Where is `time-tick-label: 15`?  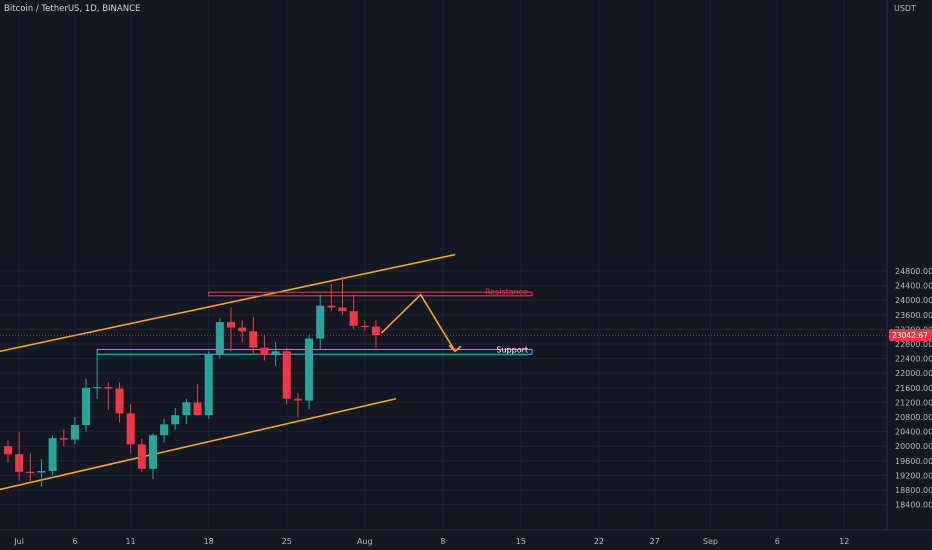
time-tick-label: 15 is located at coordinates (521, 541).